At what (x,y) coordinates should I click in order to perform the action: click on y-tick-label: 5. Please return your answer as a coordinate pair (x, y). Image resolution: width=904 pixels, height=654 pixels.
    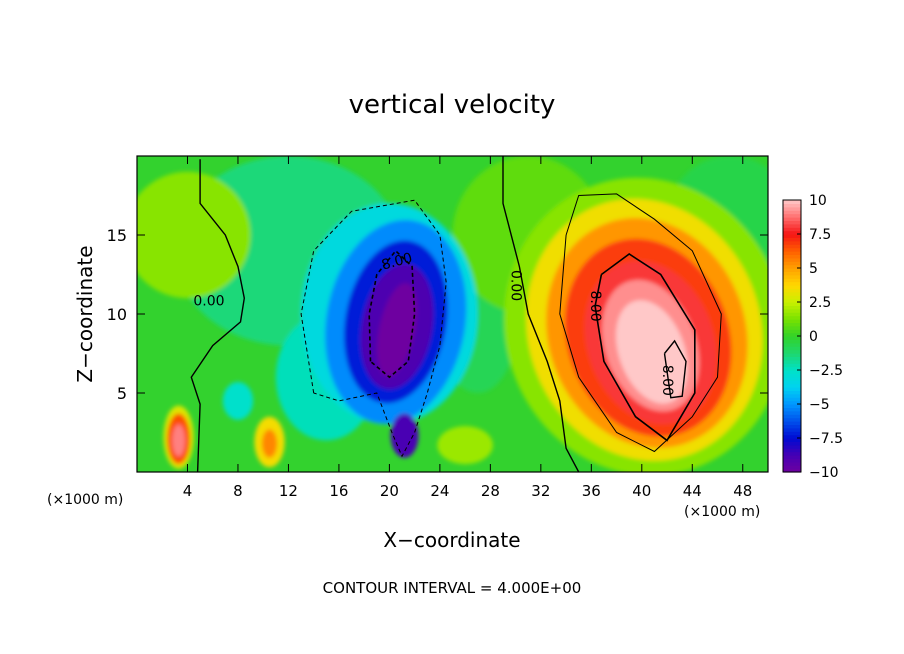
    Looking at the image, I should click on (122, 393).